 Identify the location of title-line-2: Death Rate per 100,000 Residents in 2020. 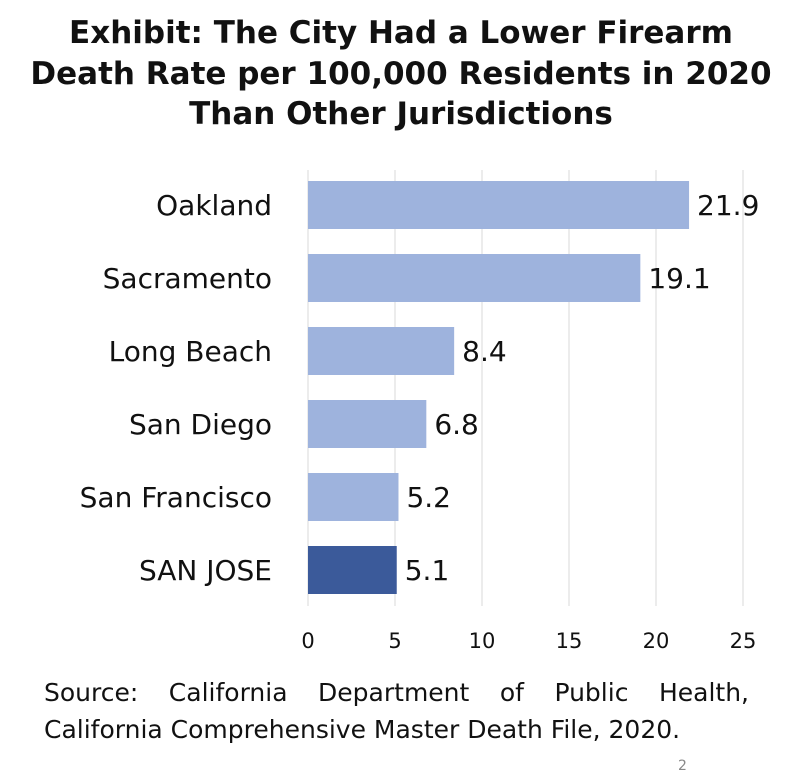
(401, 74).